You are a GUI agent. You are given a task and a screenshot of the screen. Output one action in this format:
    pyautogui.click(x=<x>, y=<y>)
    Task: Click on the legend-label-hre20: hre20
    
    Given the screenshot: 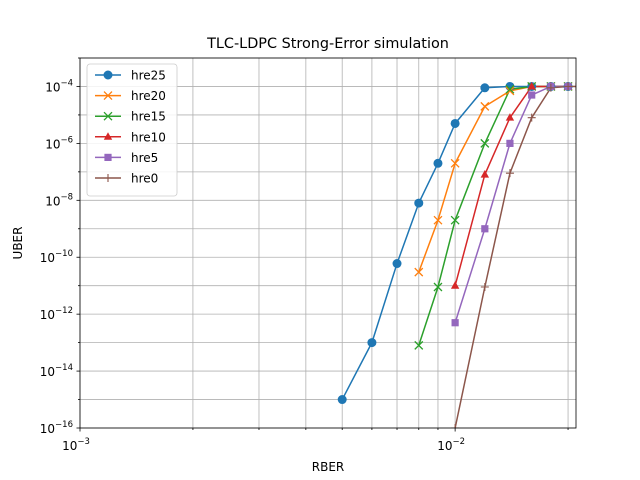 What is the action you would take?
    pyautogui.click(x=148, y=96)
    